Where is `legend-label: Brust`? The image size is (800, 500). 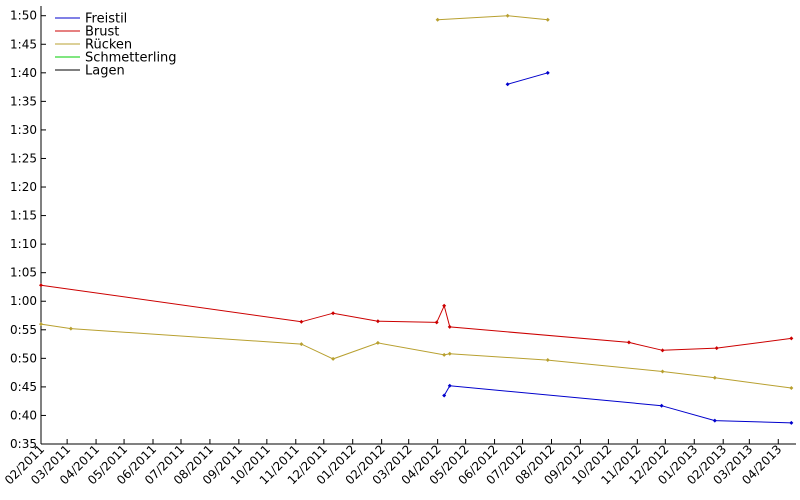 legend-label: Brust is located at coordinates (102, 32).